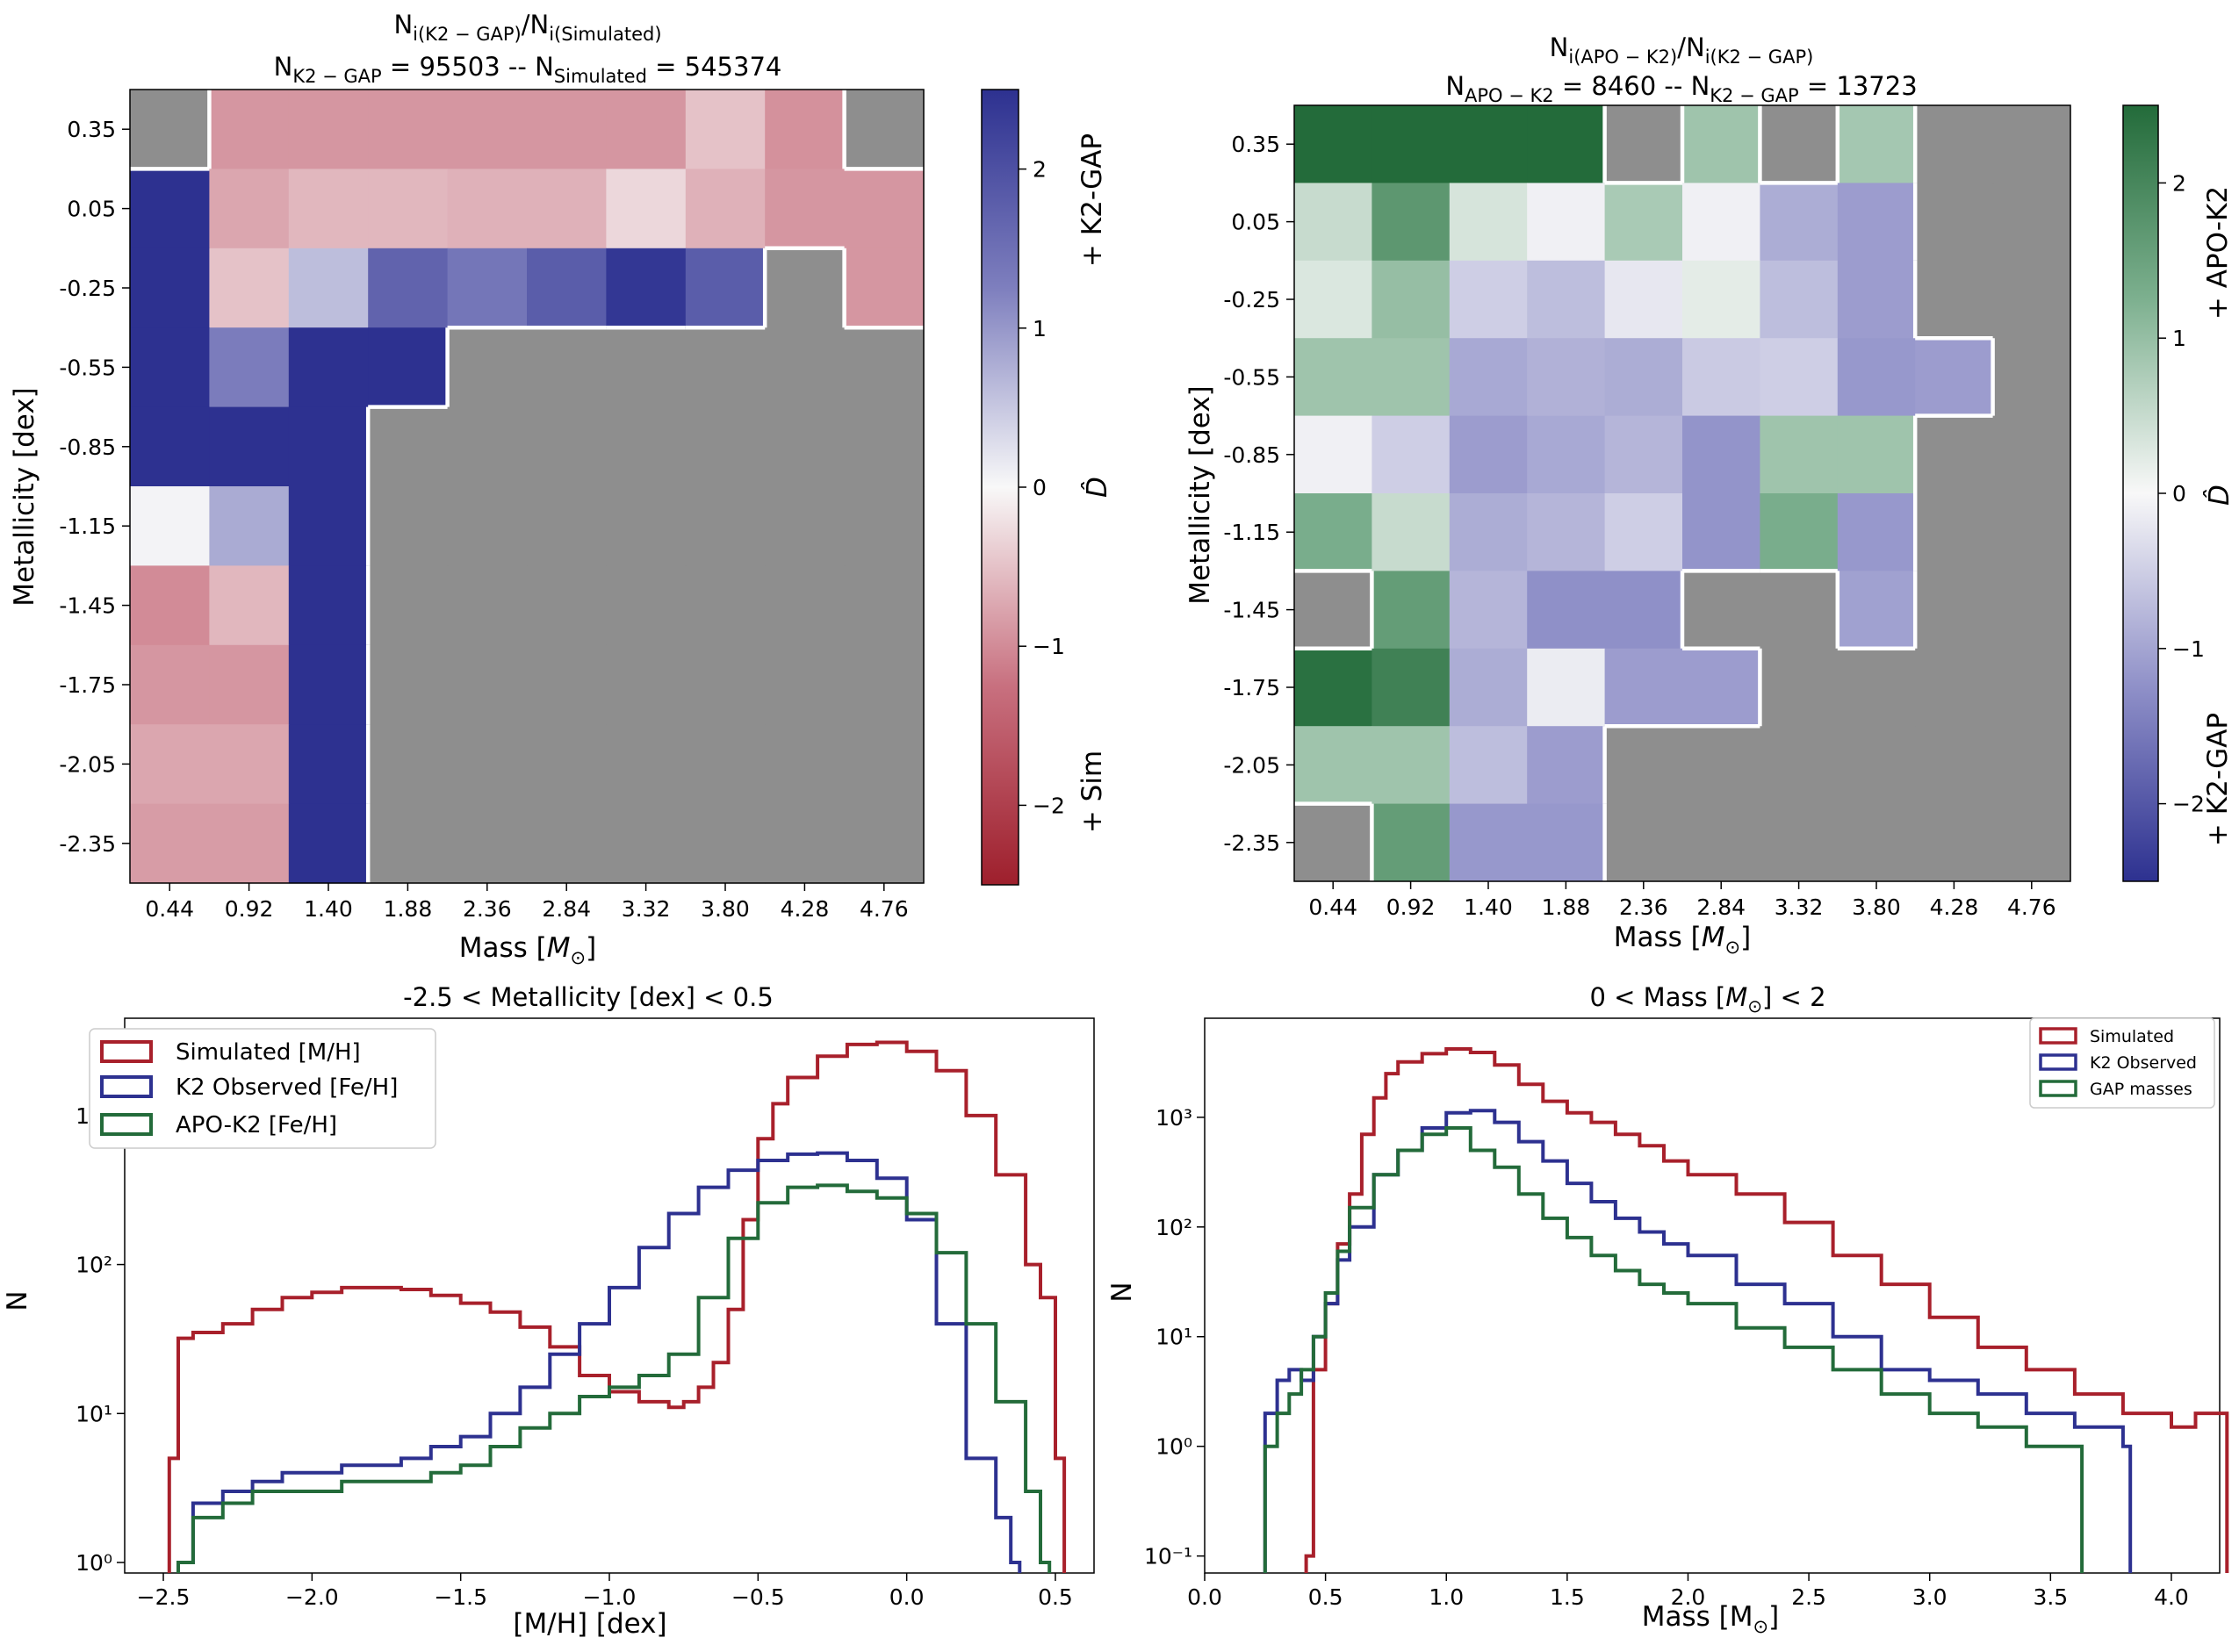 This screenshot has width=2239, height=1652. What do you see at coordinates (1251, 687) in the screenshot?
I see `y-tick-label: -1.75` at bounding box center [1251, 687].